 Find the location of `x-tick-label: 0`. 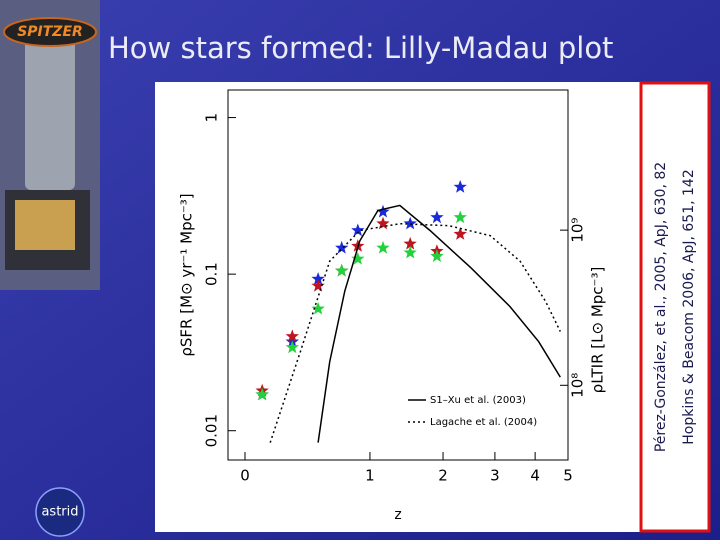

x-tick-label: 0 is located at coordinates (245, 476).